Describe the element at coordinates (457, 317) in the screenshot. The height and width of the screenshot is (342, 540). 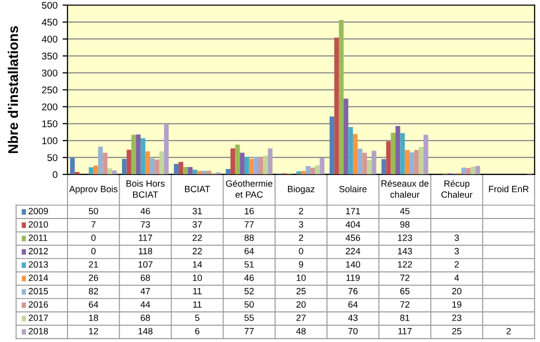
I see `data-label: 23` at that location.